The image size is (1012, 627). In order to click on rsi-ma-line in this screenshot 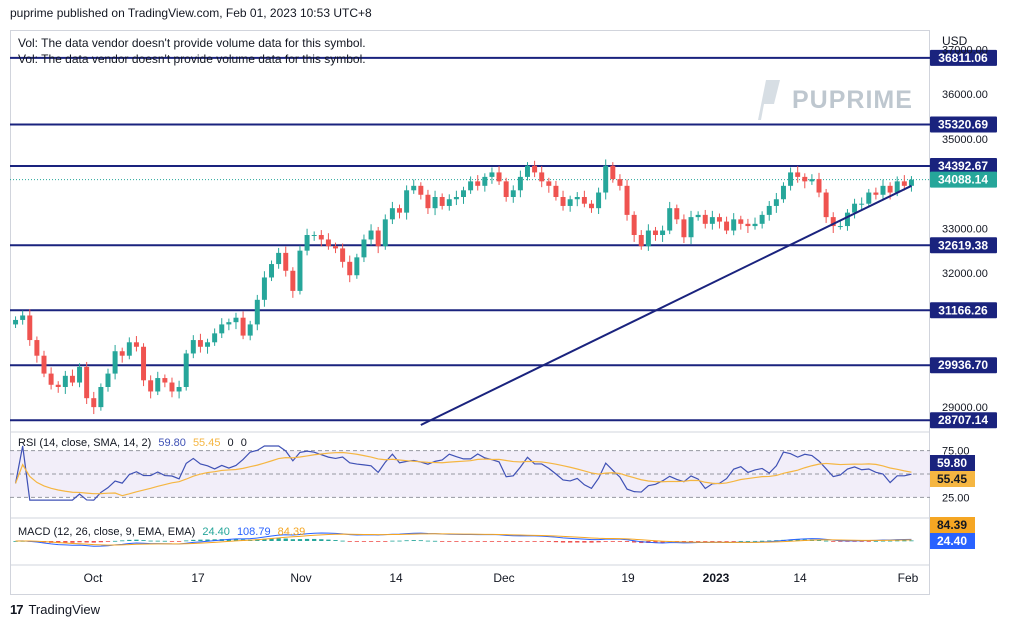, I will do `click(463, 474)`.